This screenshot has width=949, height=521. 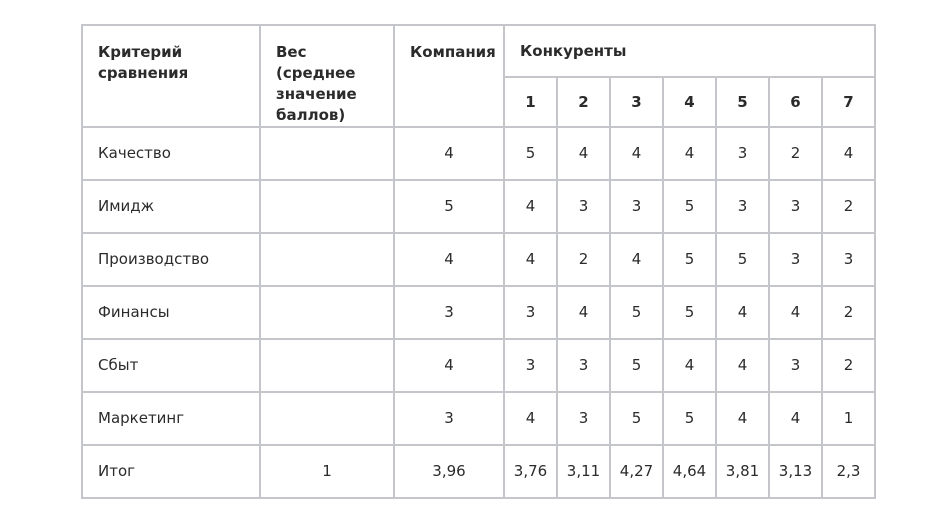 I want to click on header-competitor-5: 5, so click(x=742, y=102).